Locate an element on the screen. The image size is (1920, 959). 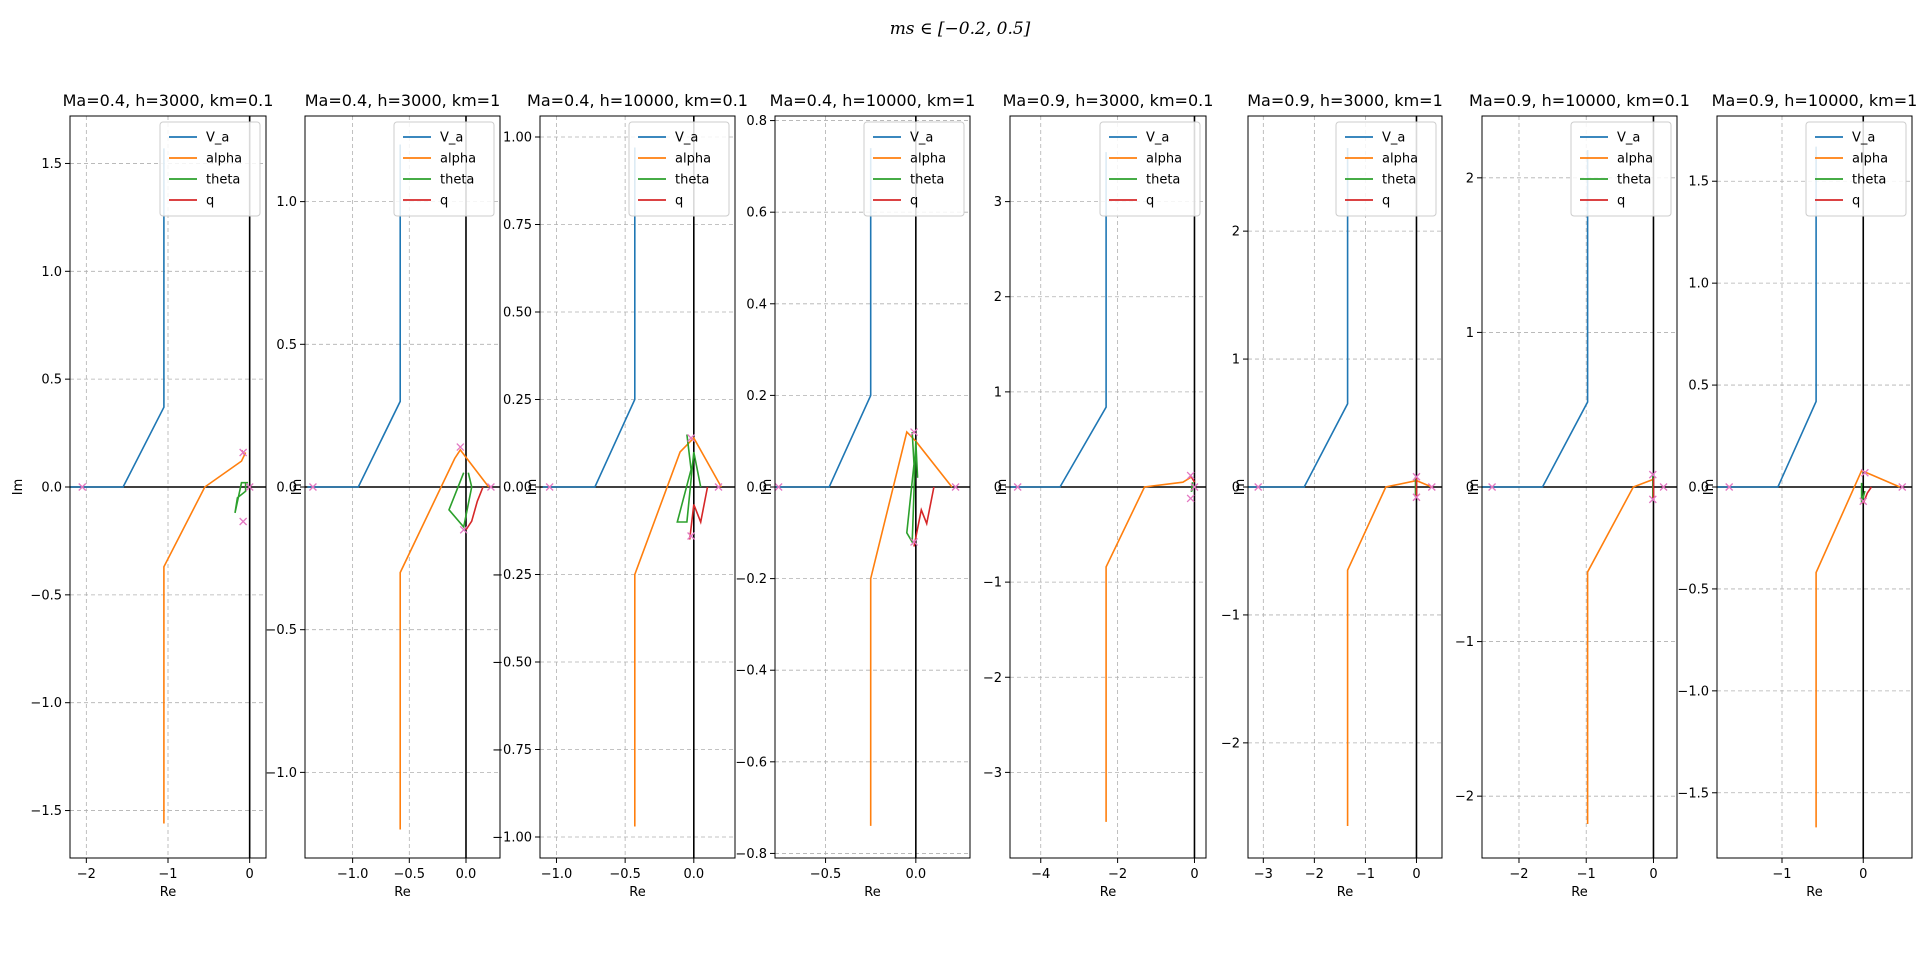
series-line-q is located at coordinates (924, 516).